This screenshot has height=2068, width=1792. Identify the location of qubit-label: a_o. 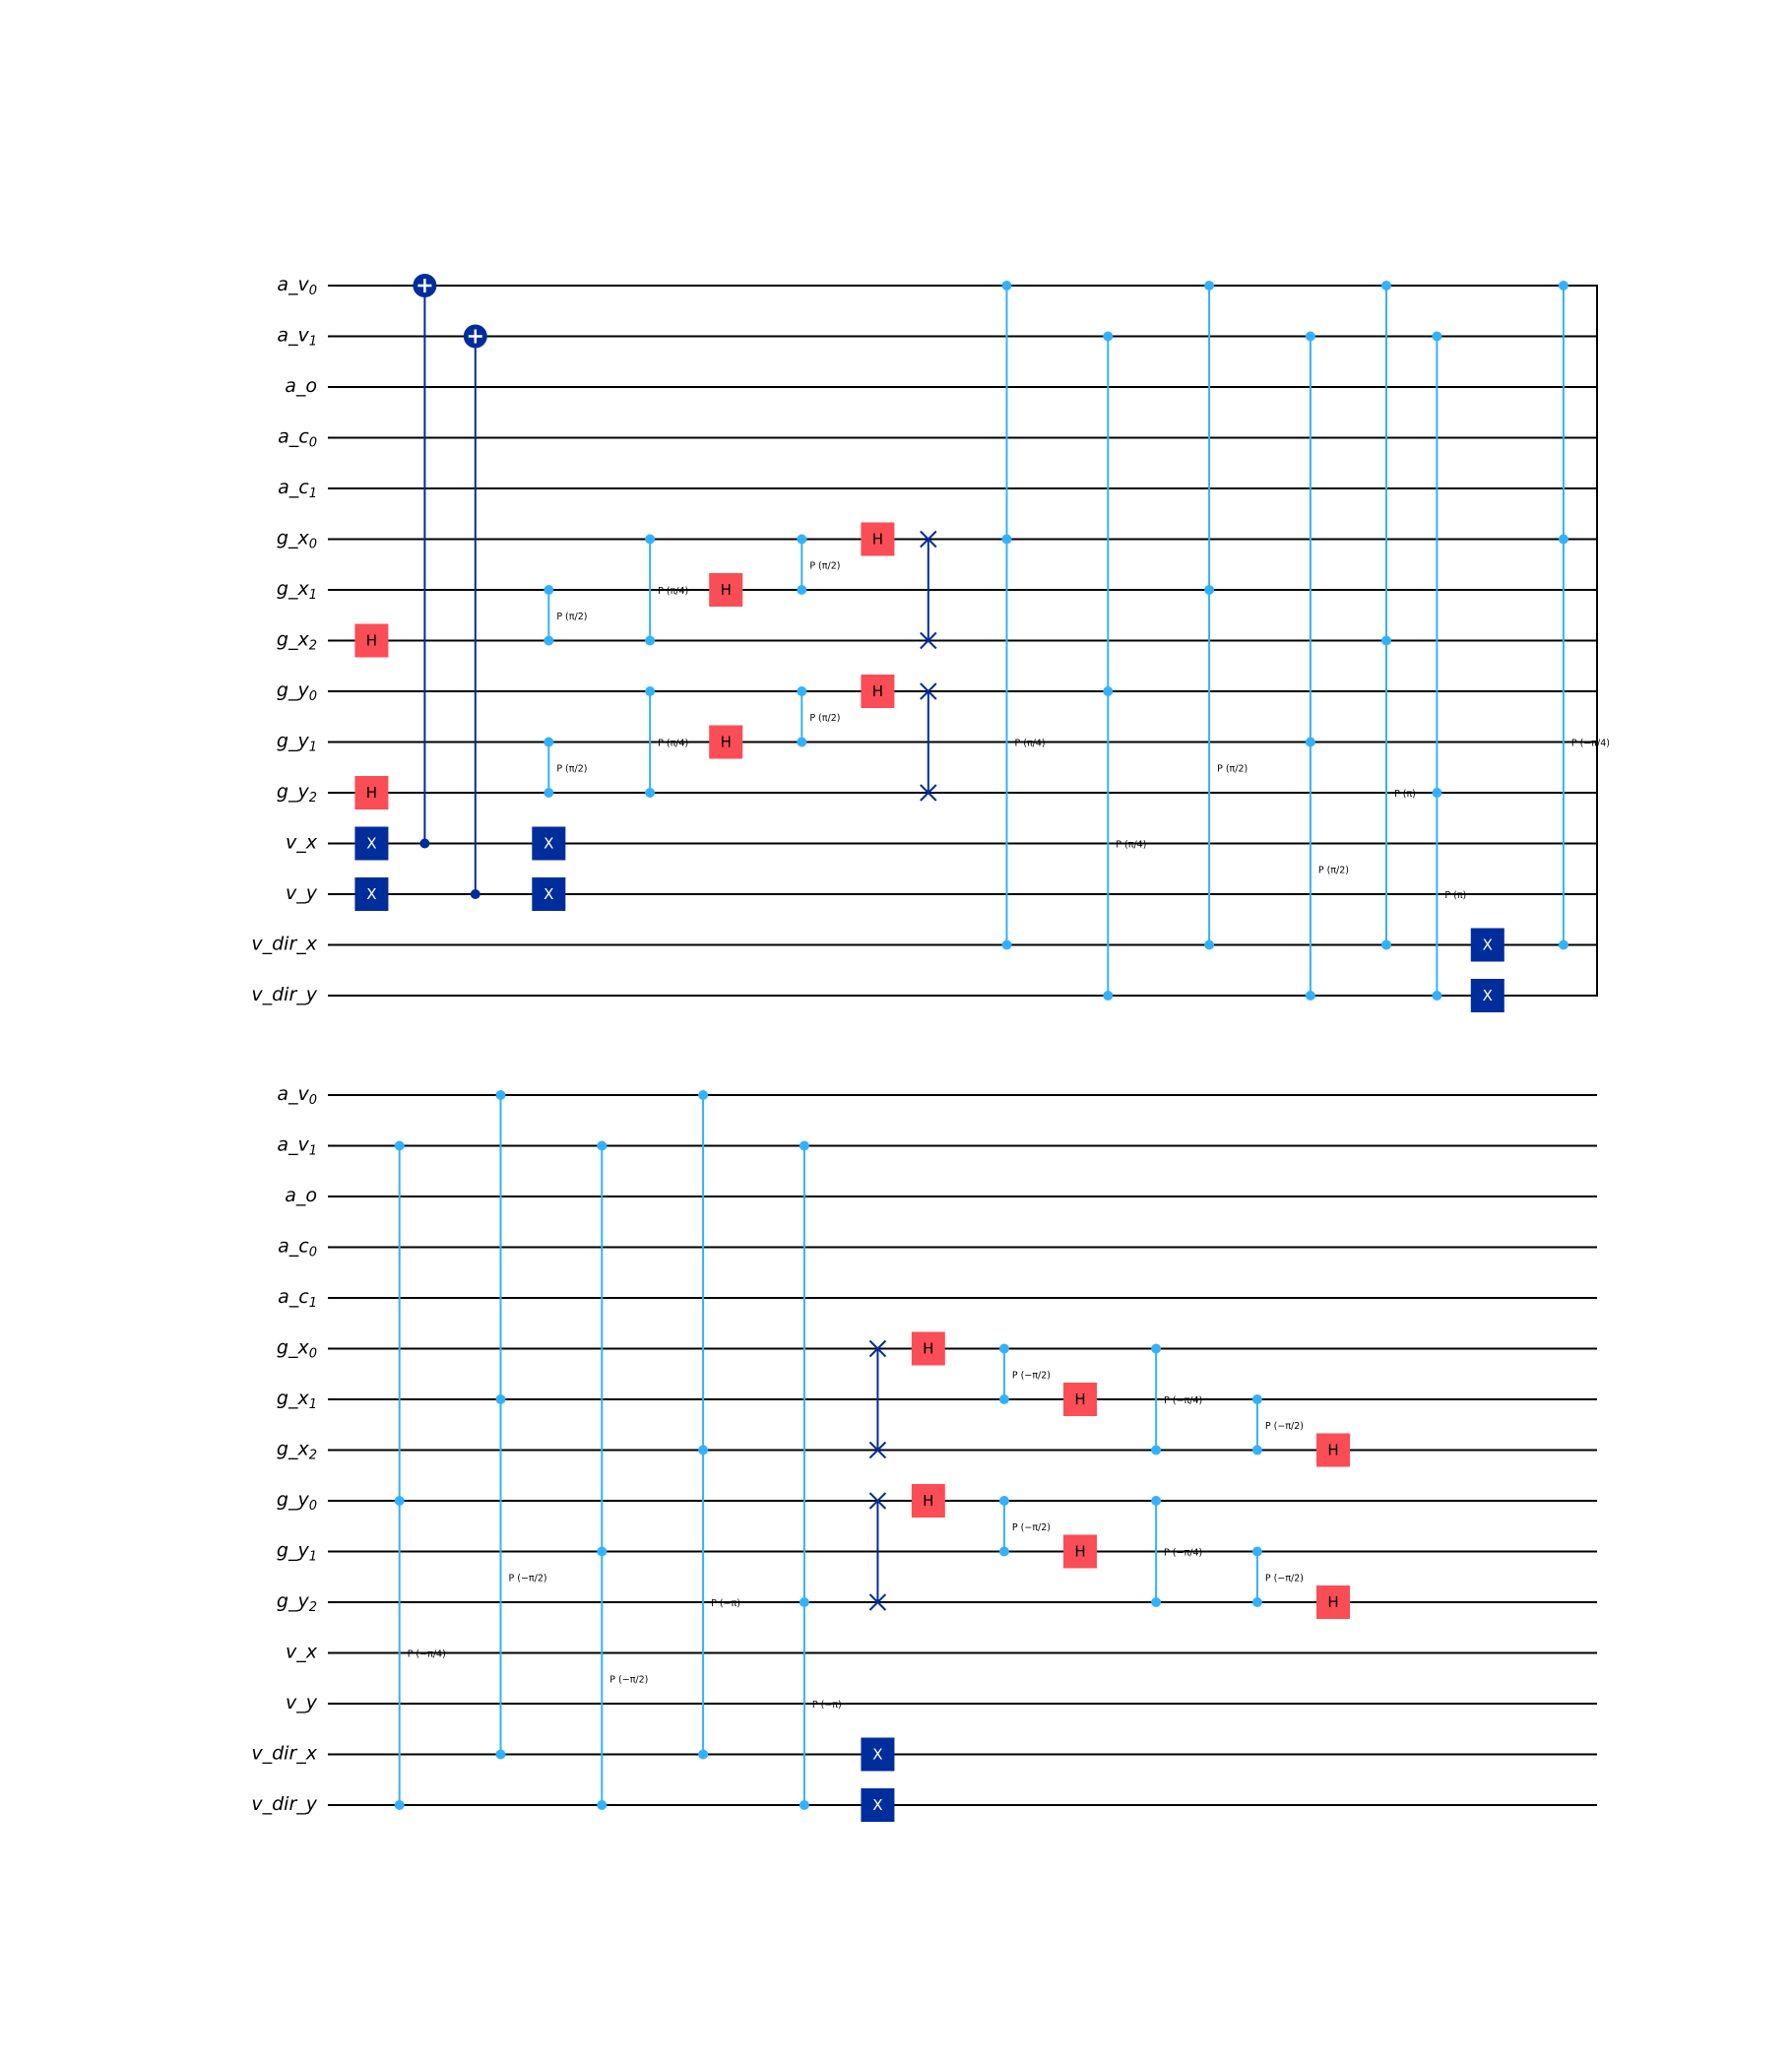
(301, 1195).